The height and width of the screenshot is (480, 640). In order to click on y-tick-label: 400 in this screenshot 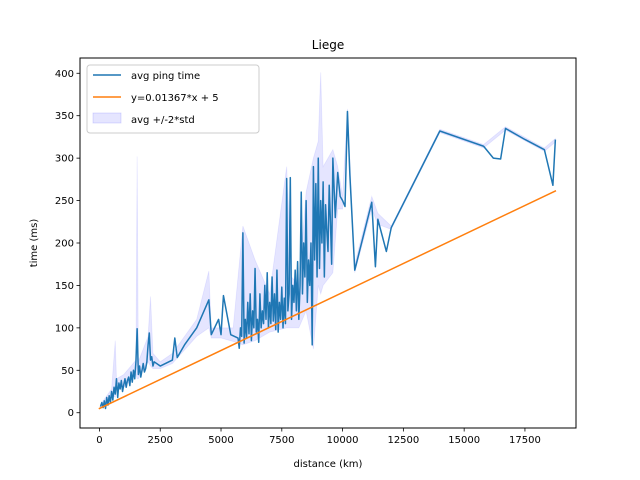, I will do `click(64, 74)`.